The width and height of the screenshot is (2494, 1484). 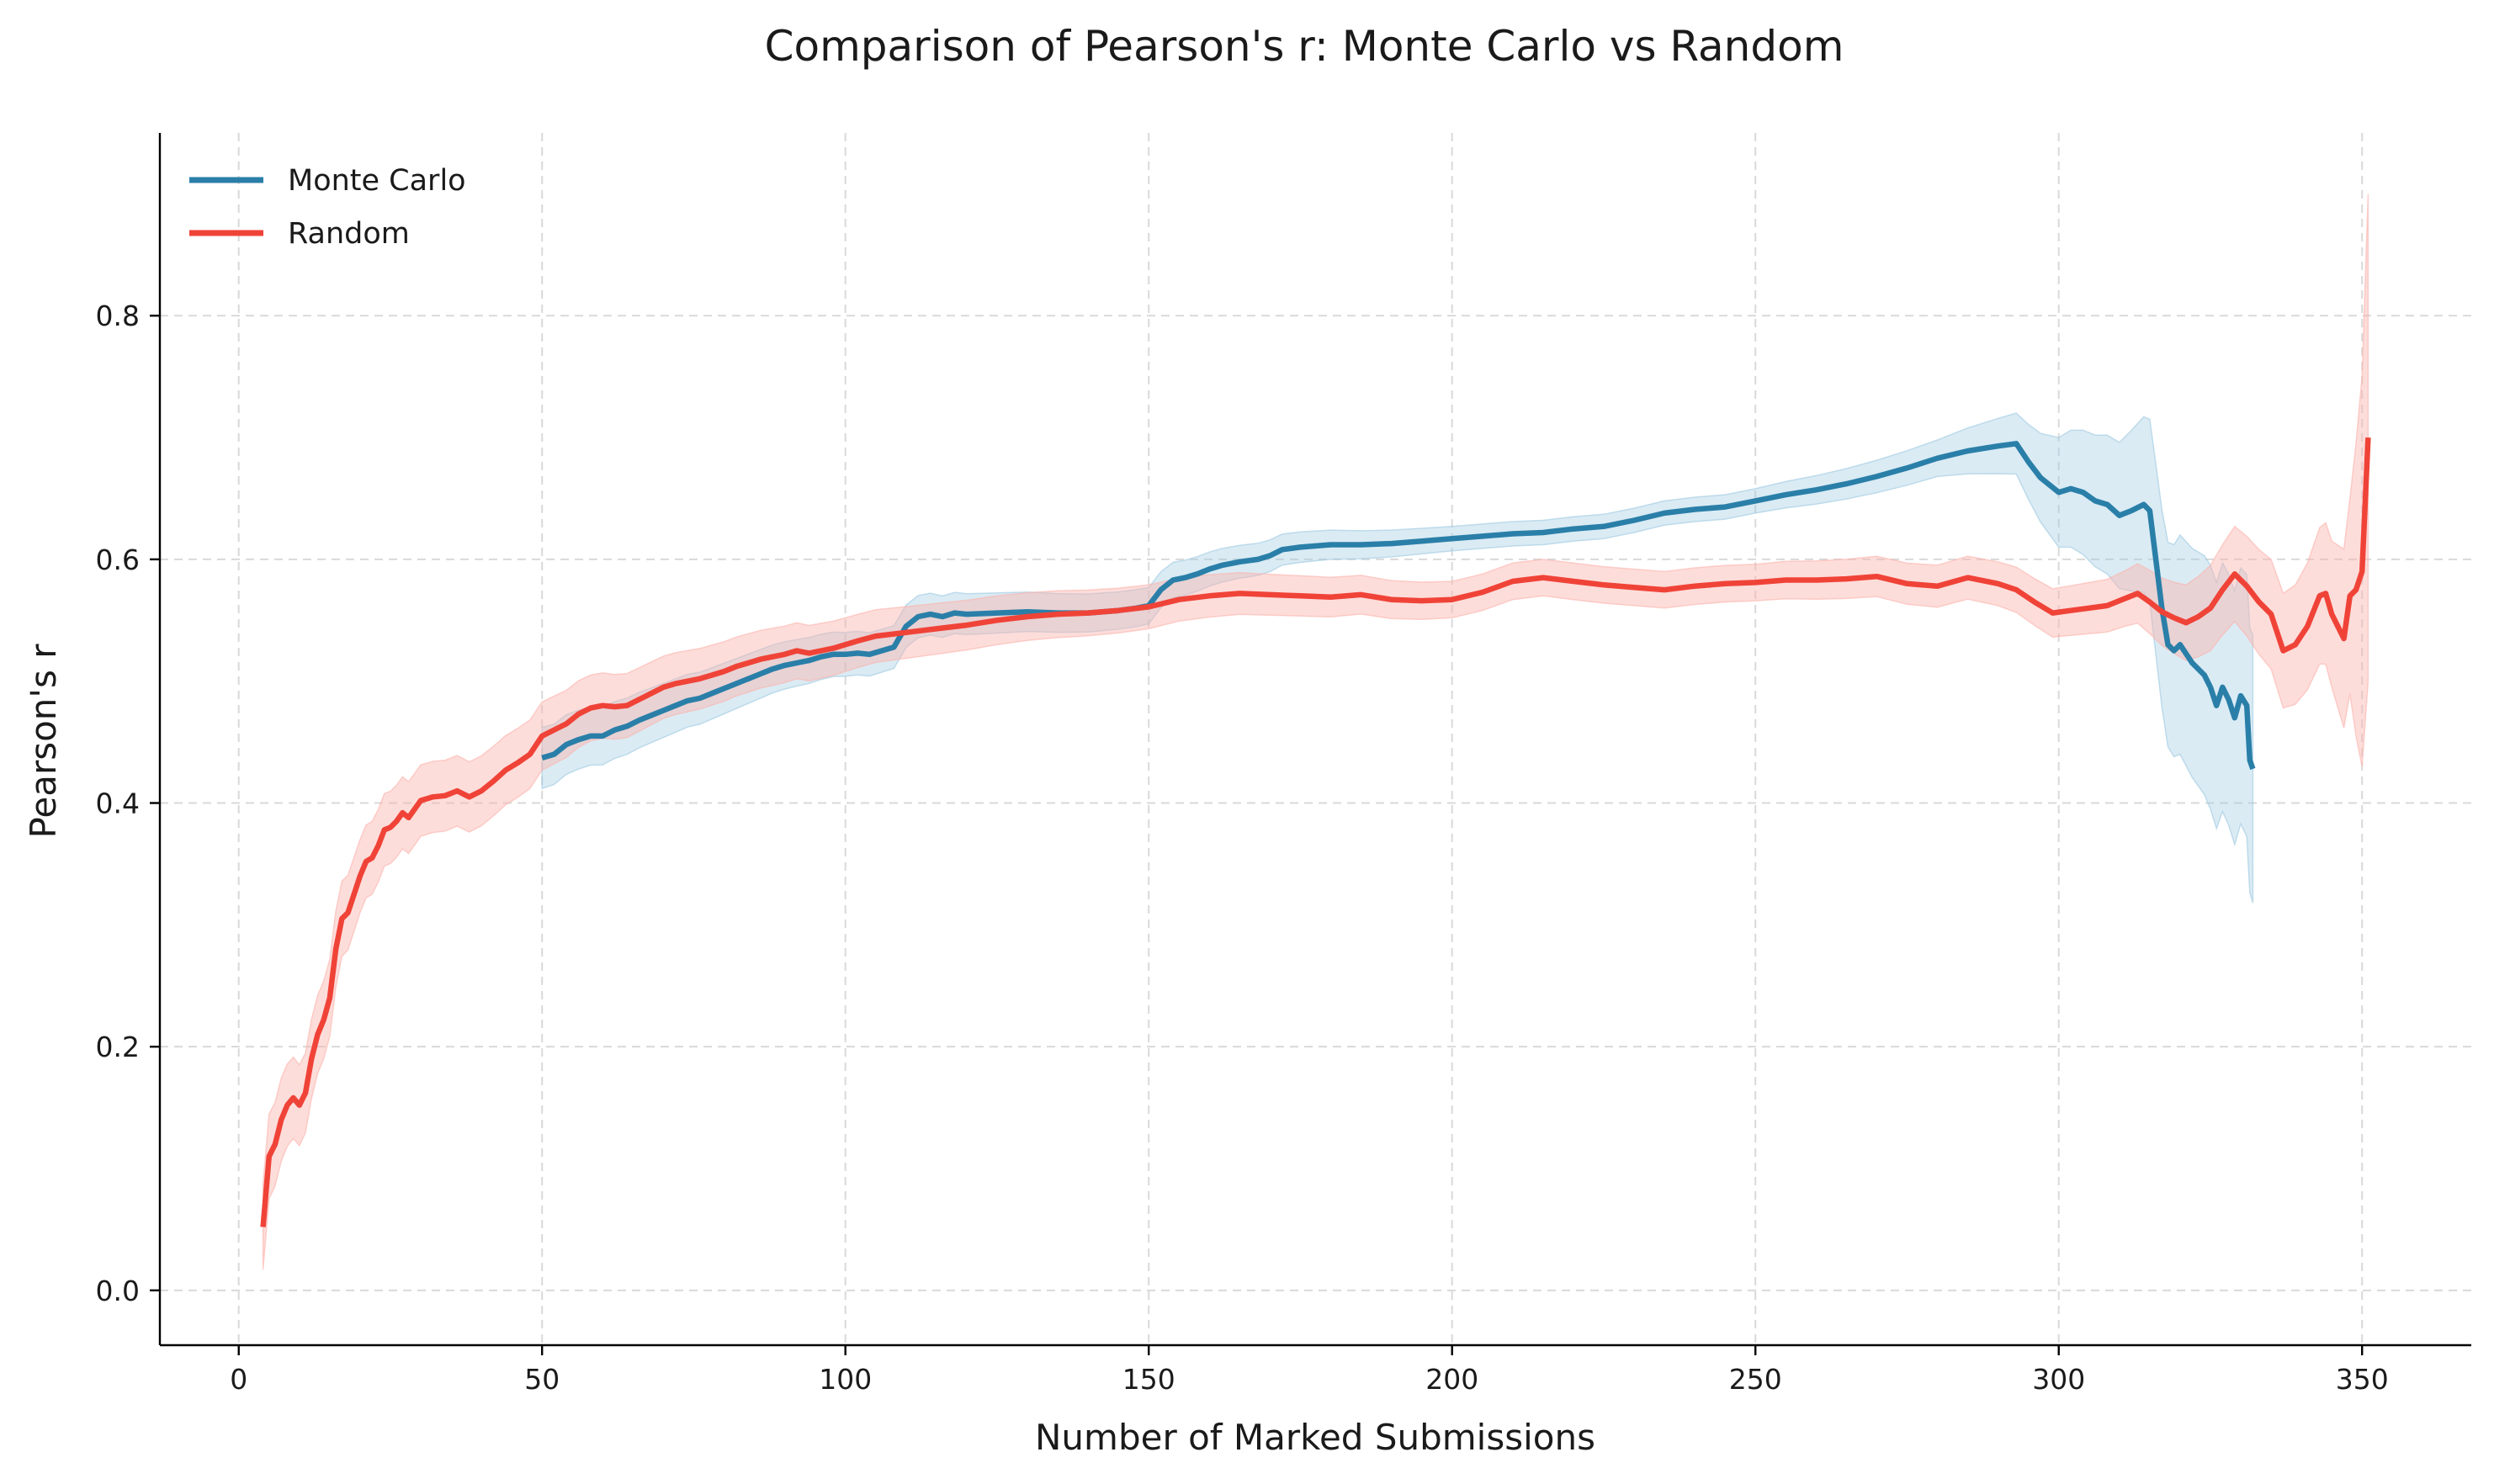 I want to click on y-axis-ticks: 0.0 0.2 0.4 0.6 0.8, so click(x=128, y=803).